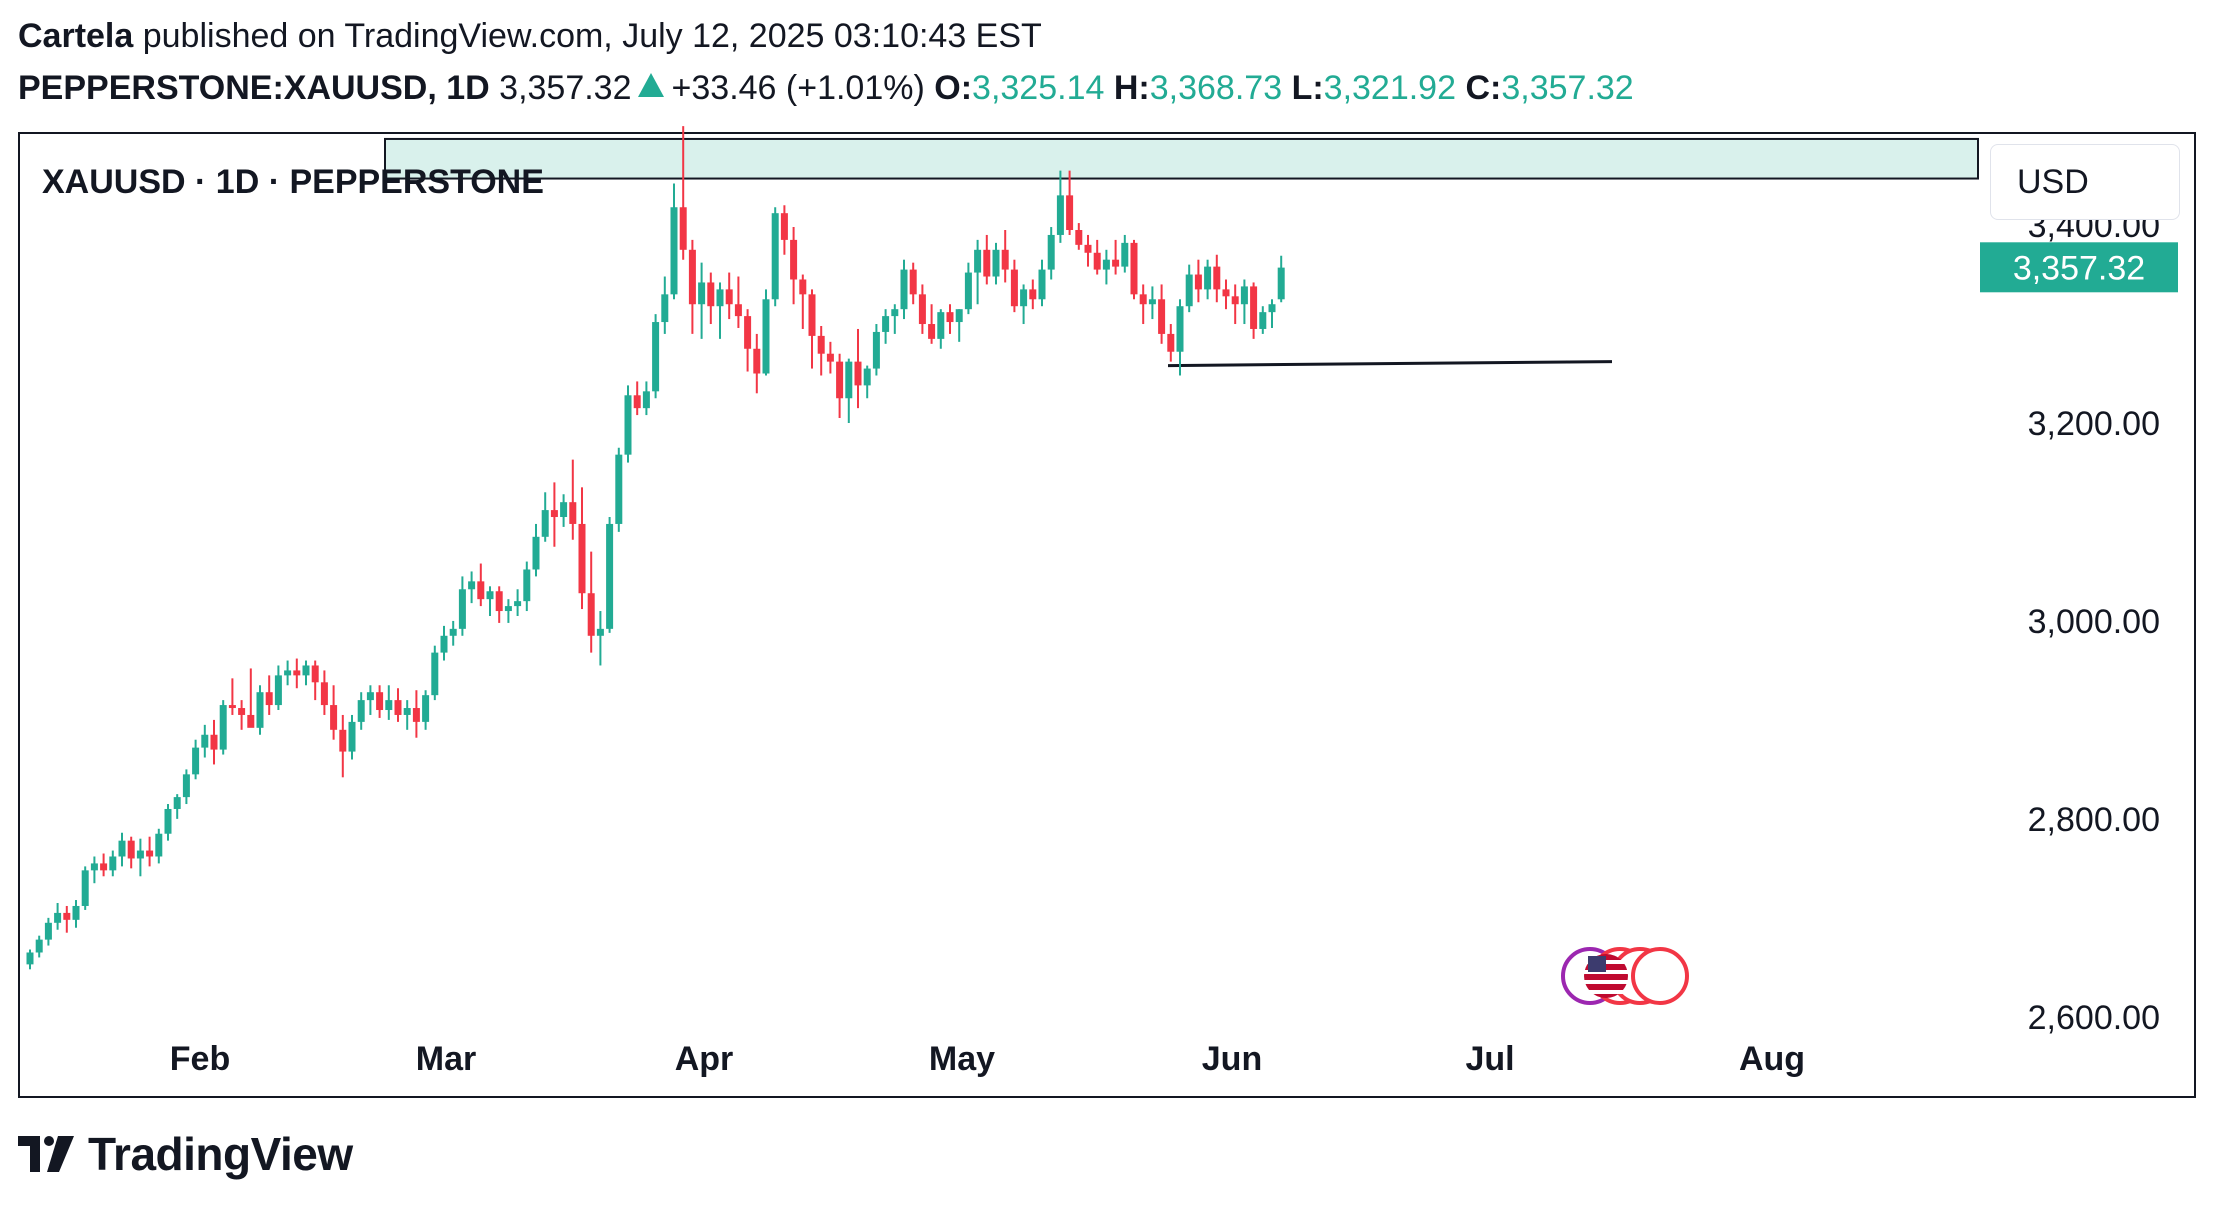 Image resolution: width=2214 pixels, height=1209 pixels. Describe the element at coordinates (1567, 88) in the screenshot. I see `close-value: 3,357.32` at that location.